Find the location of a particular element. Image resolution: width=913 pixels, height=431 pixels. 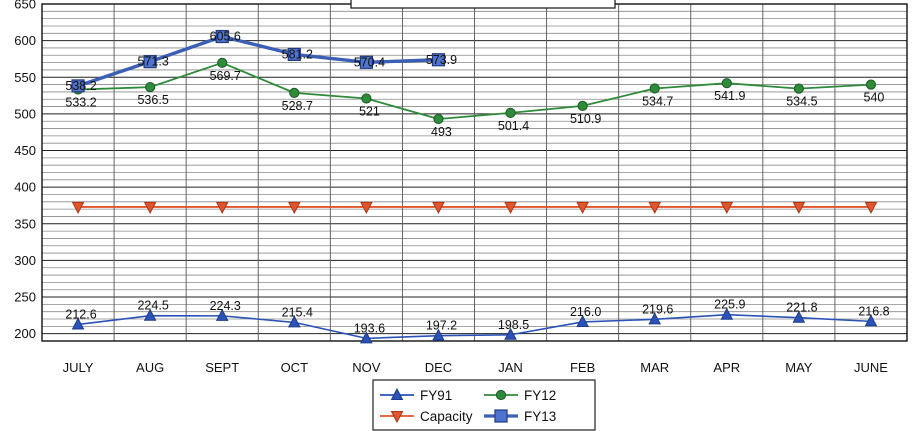

x-tick-label: SEPT is located at coordinates (222, 367).